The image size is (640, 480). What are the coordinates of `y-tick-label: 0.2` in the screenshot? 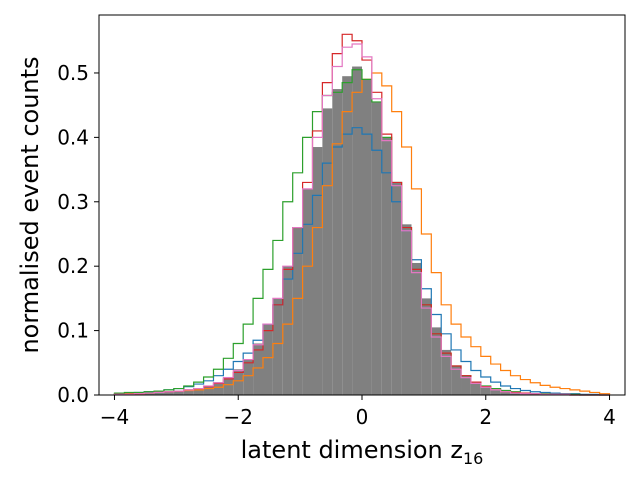 It's located at (73, 266).